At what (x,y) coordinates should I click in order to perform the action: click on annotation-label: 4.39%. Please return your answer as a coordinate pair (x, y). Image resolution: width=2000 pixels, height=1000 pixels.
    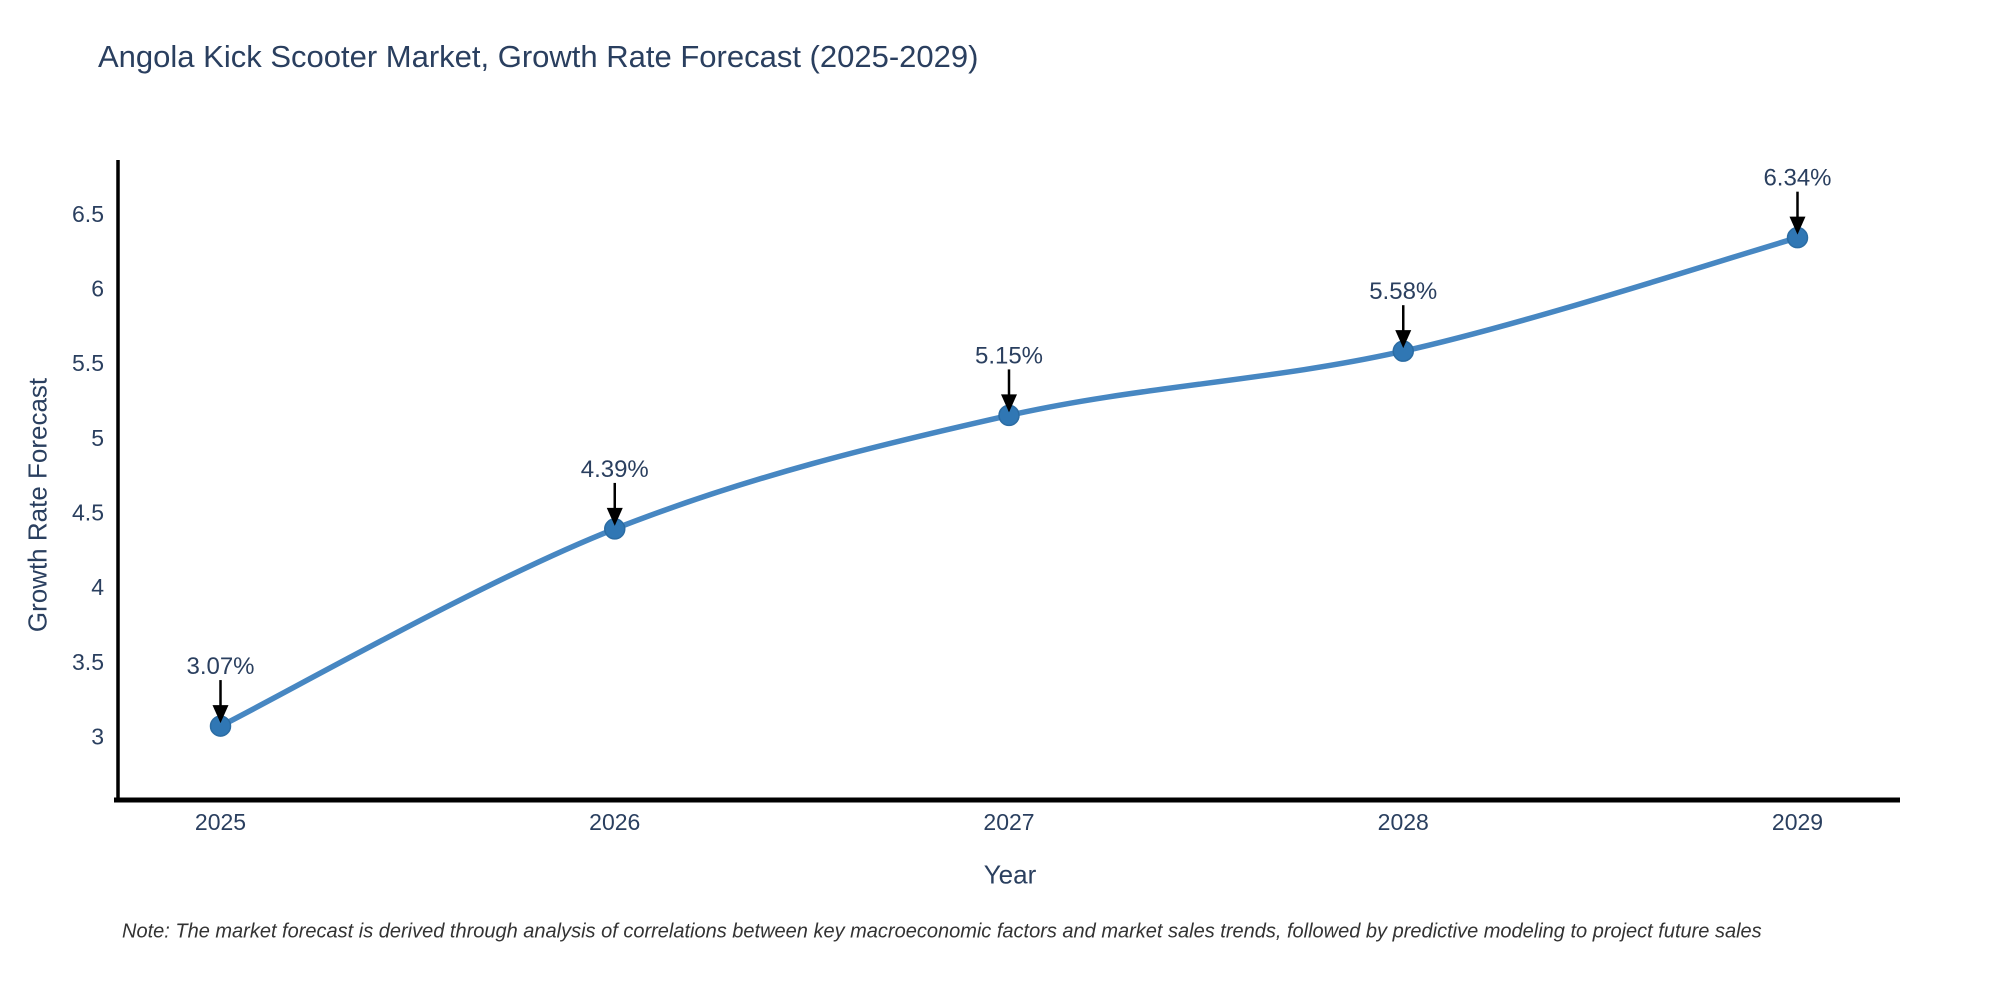
    Looking at the image, I should click on (615, 469).